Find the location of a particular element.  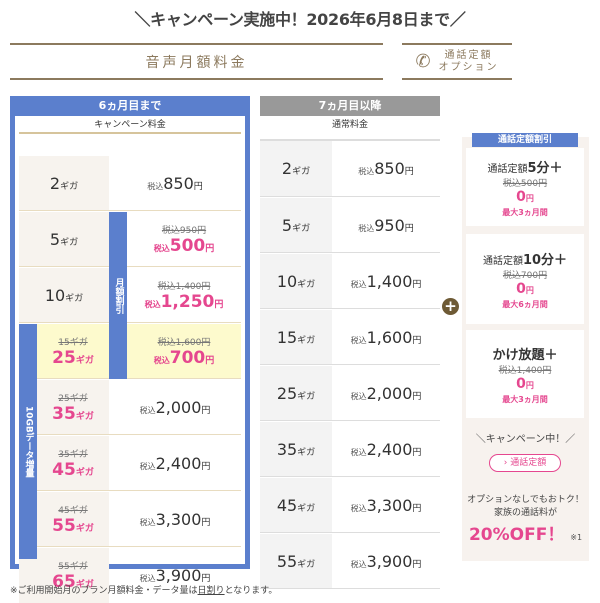

campaign-row: 35ギガ 45ギガ 税込2,400円 is located at coordinates (130, 463).